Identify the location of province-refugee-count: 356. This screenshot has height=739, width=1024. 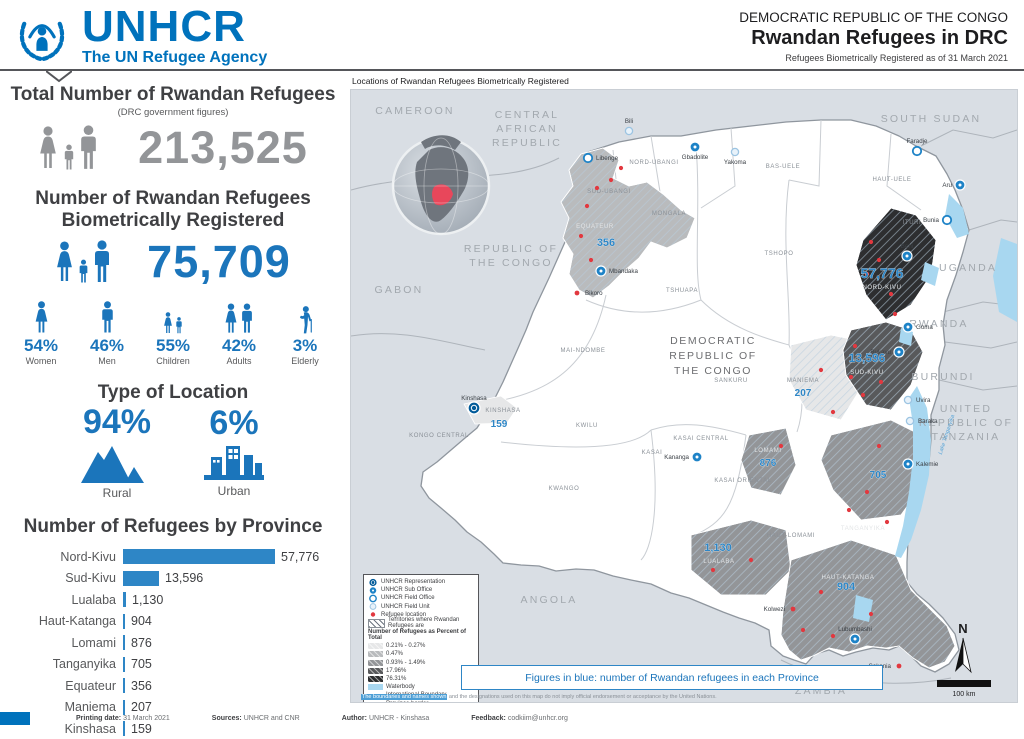
(606, 243).